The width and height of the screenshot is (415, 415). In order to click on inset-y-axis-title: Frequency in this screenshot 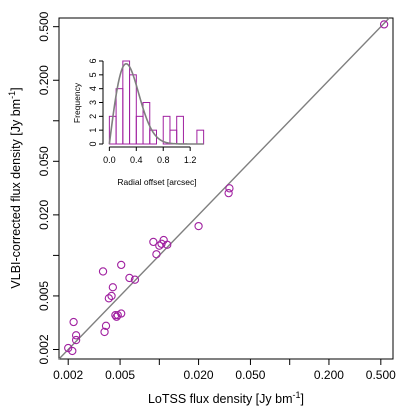, I will do `click(77, 102)`.